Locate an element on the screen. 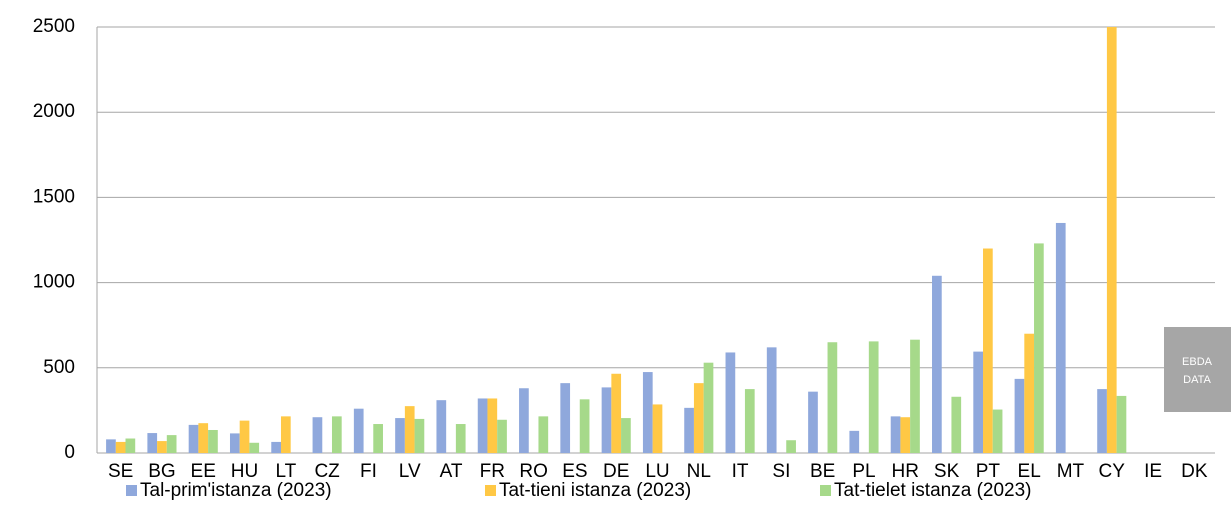  x-tick-label: LU is located at coordinates (657, 471).